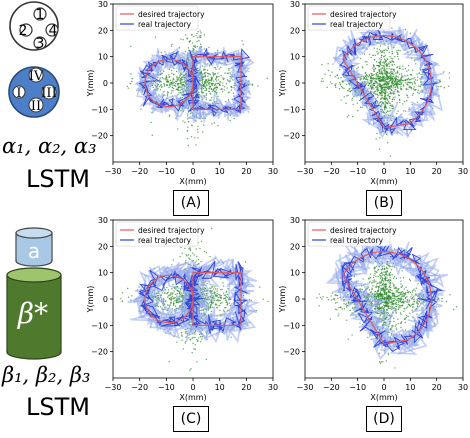 The height and width of the screenshot is (438, 470). What do you see at coordinates (103, 273) in the screenshot?
I see `y-tick-label: 10` at bounding box center [103, 273].